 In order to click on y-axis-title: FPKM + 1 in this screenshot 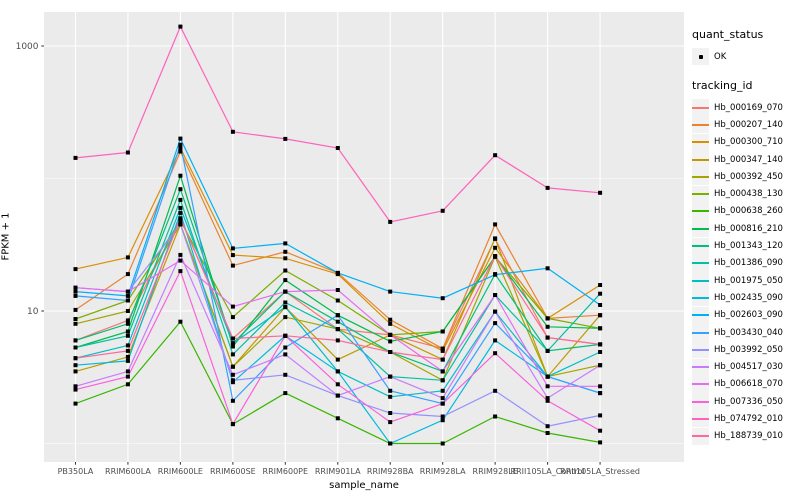, I will do `click(6, 236)`.